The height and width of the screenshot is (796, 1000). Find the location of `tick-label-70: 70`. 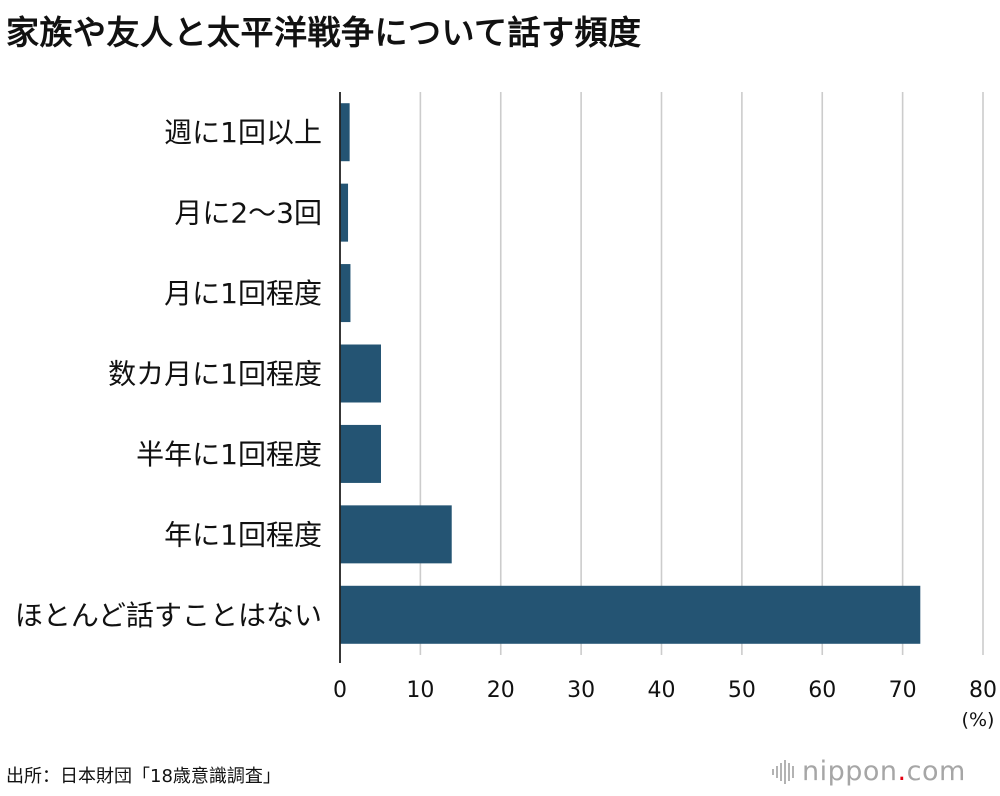

tick-label-70: 70 is located at coordinates (903, 690).